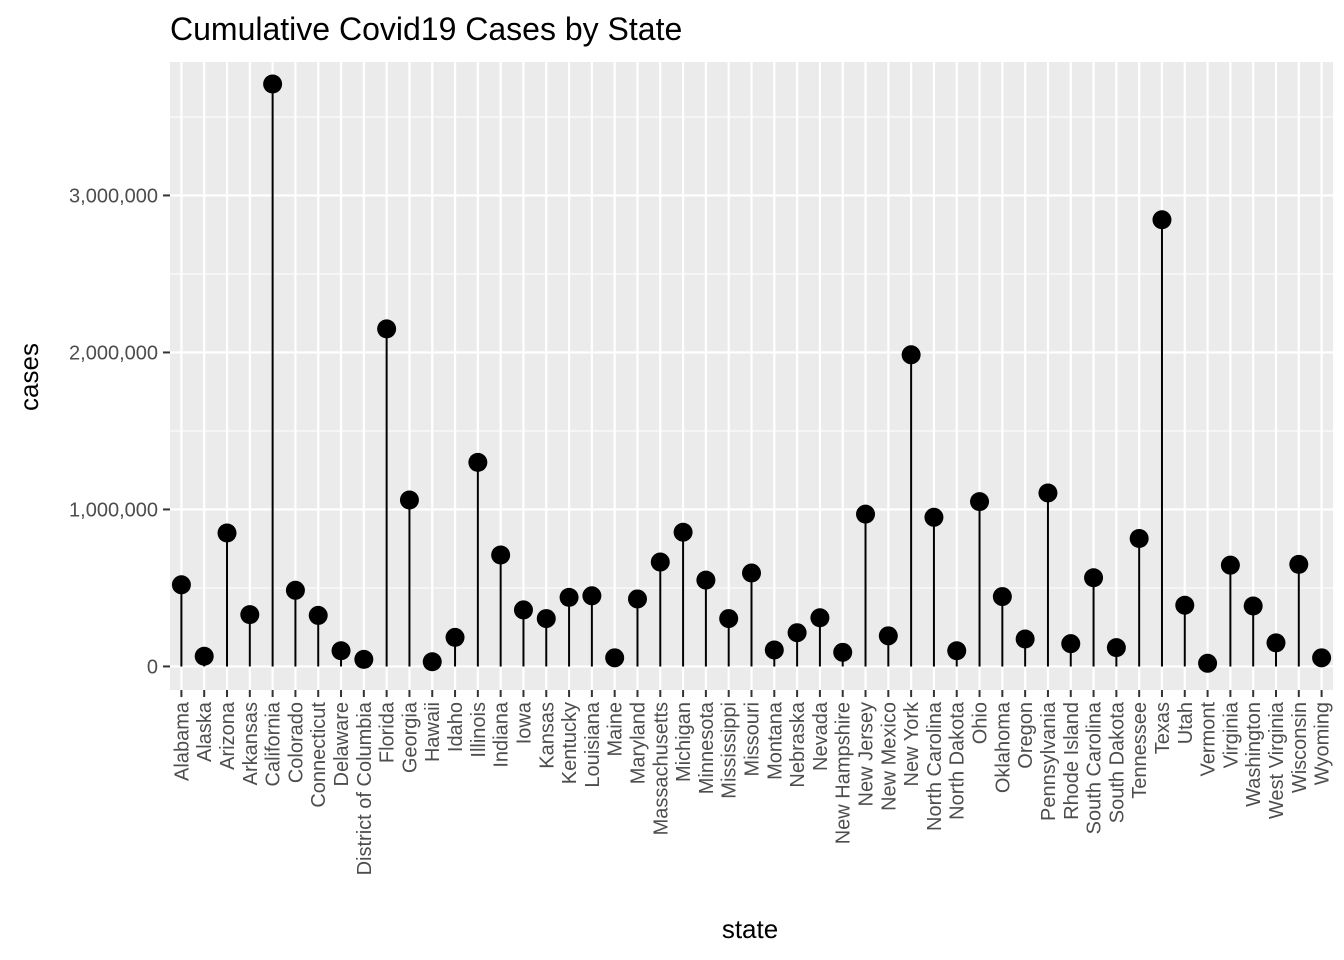  I want to click on x-tick-label: Oklahoma, so click(1003, 747).